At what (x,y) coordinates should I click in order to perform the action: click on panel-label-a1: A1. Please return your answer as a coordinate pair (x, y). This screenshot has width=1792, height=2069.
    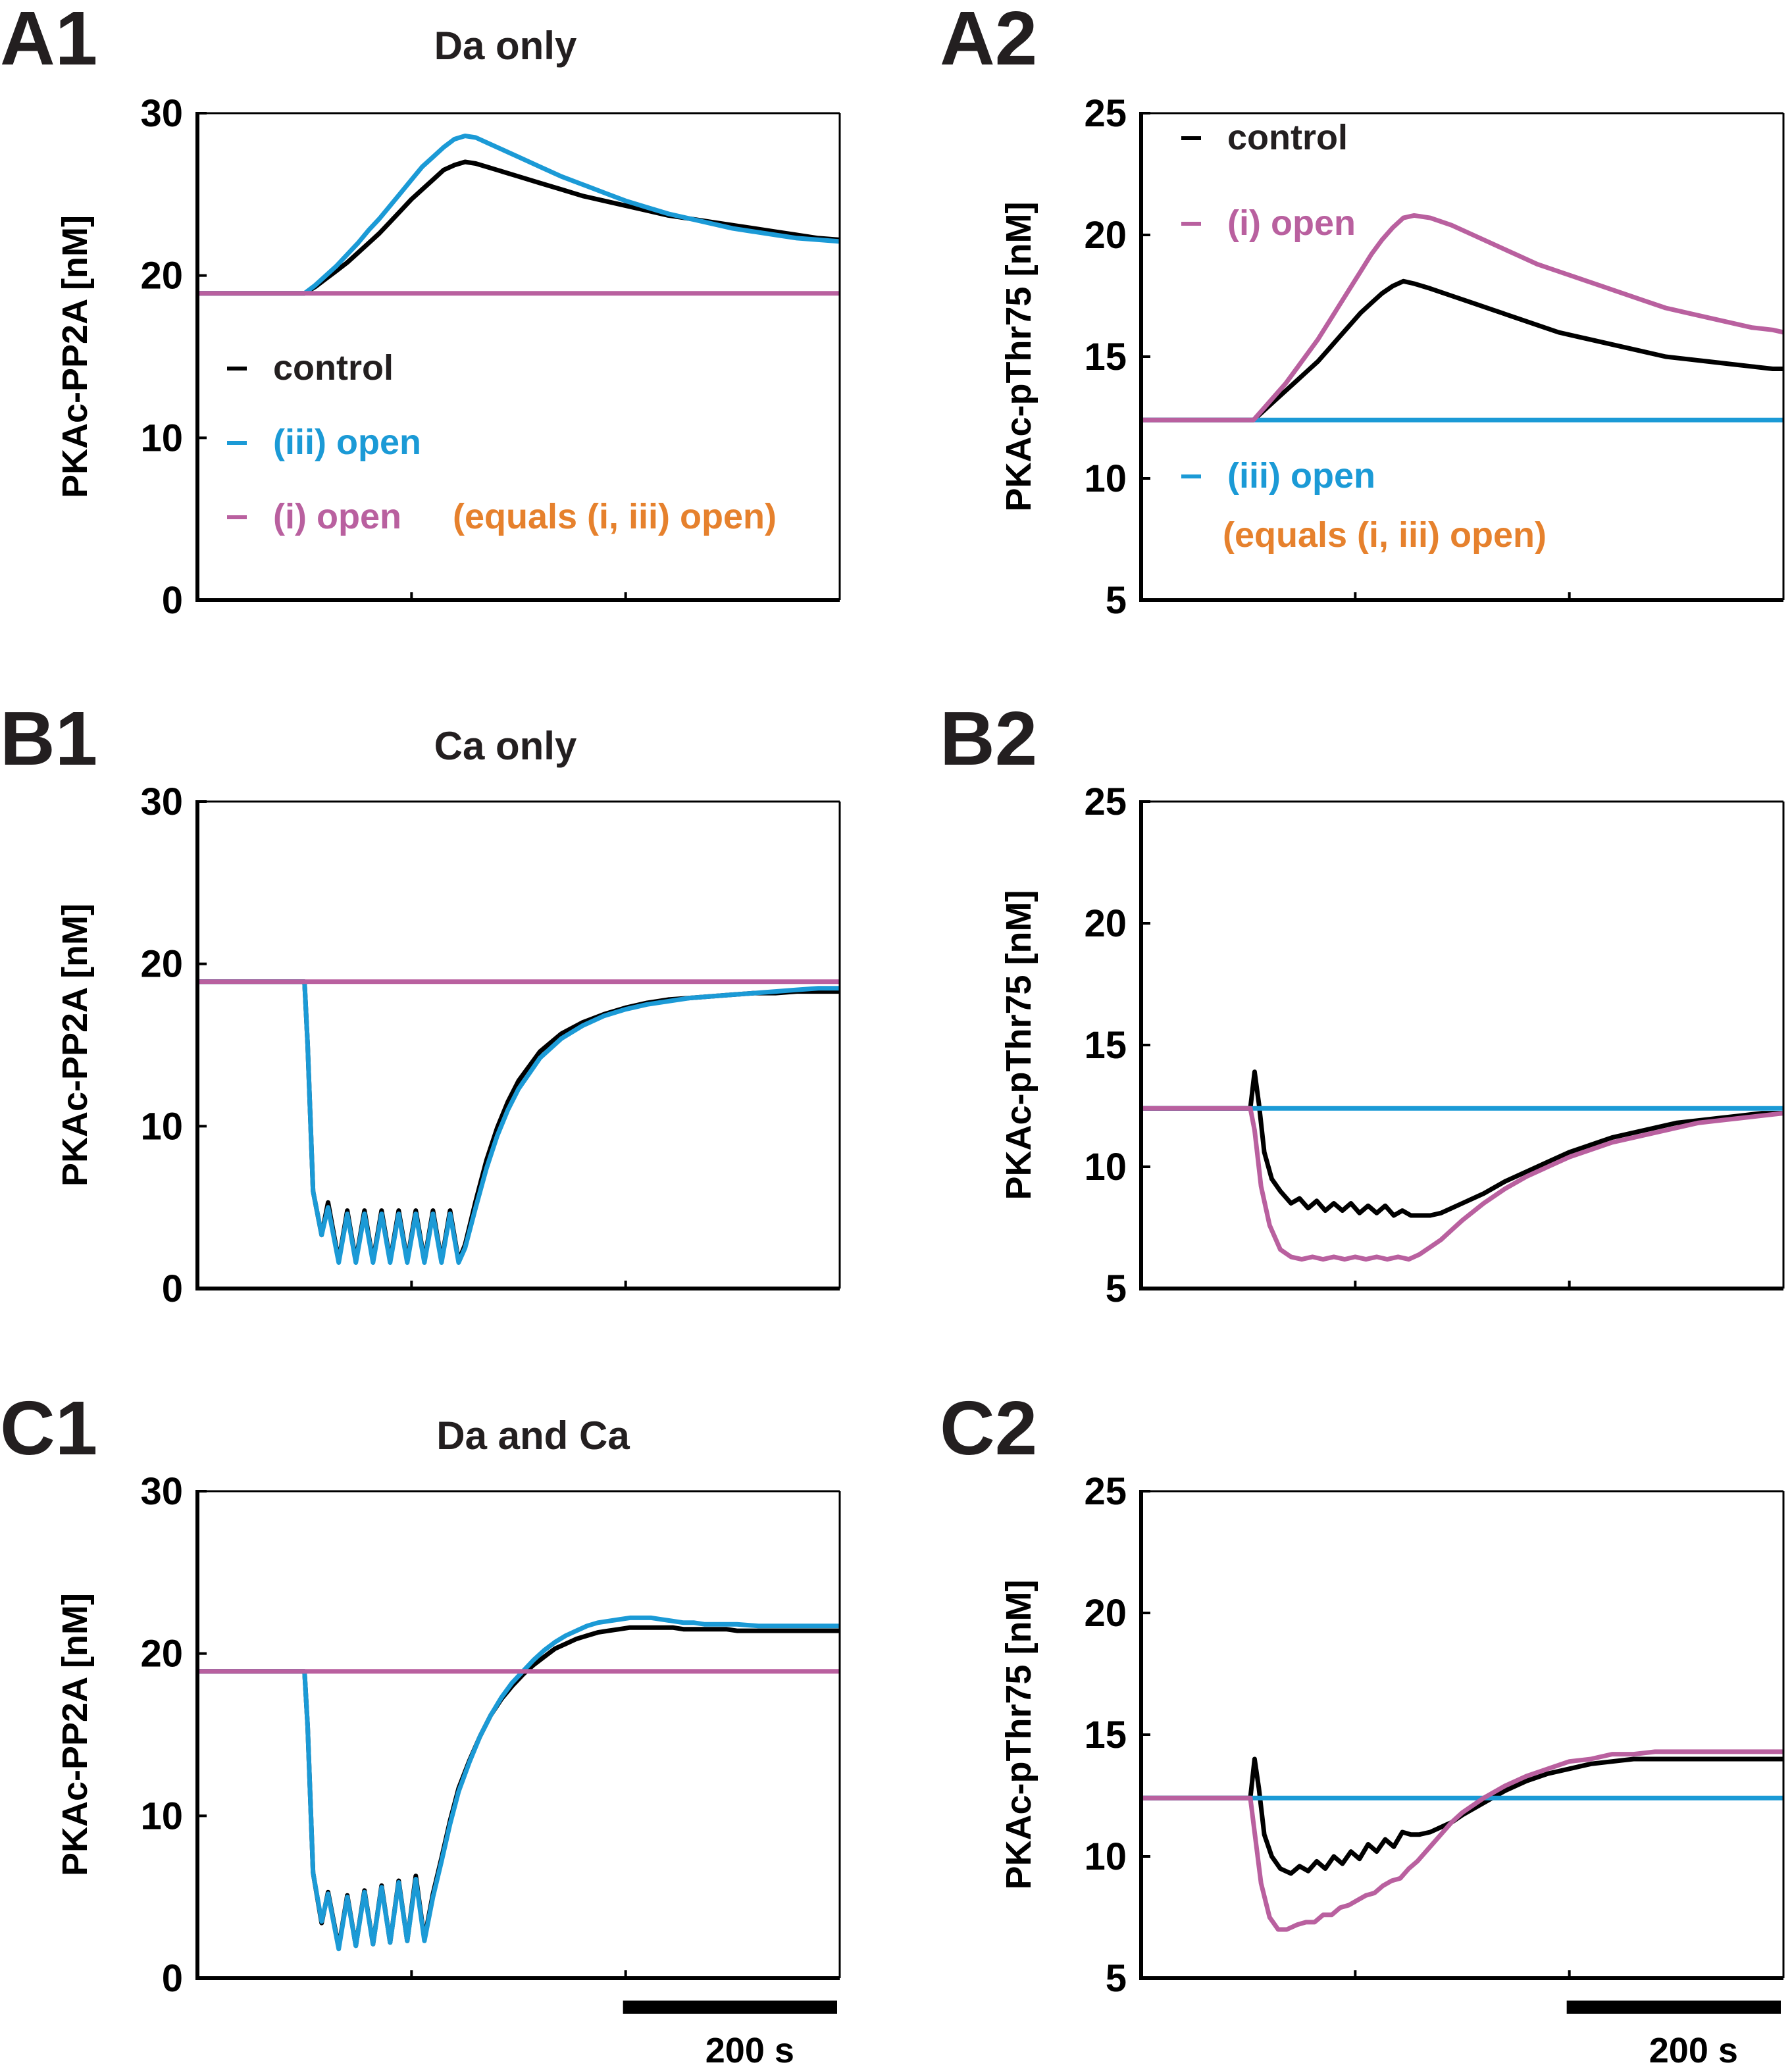
    Looking at the image, I should click on (48, 40).